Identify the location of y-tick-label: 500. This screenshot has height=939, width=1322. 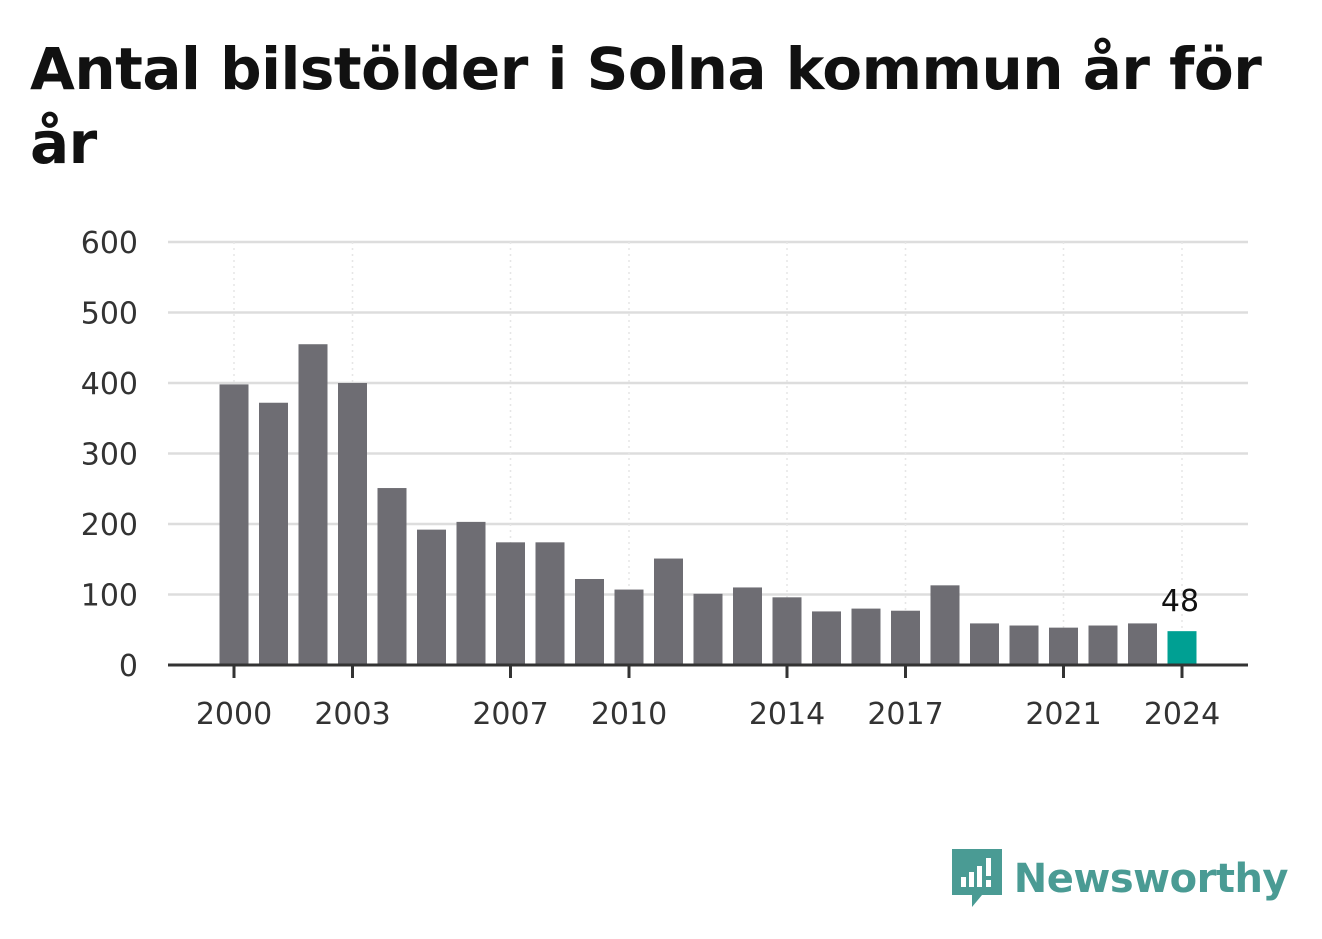
(109, 314).